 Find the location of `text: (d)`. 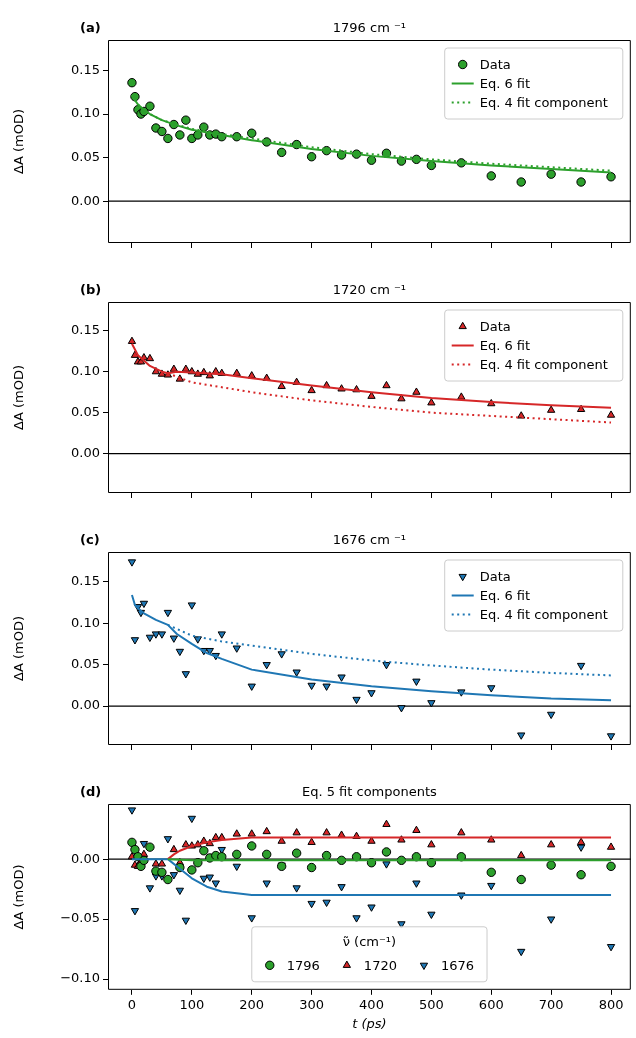

text: (d) is located at coordinates (91, 791).